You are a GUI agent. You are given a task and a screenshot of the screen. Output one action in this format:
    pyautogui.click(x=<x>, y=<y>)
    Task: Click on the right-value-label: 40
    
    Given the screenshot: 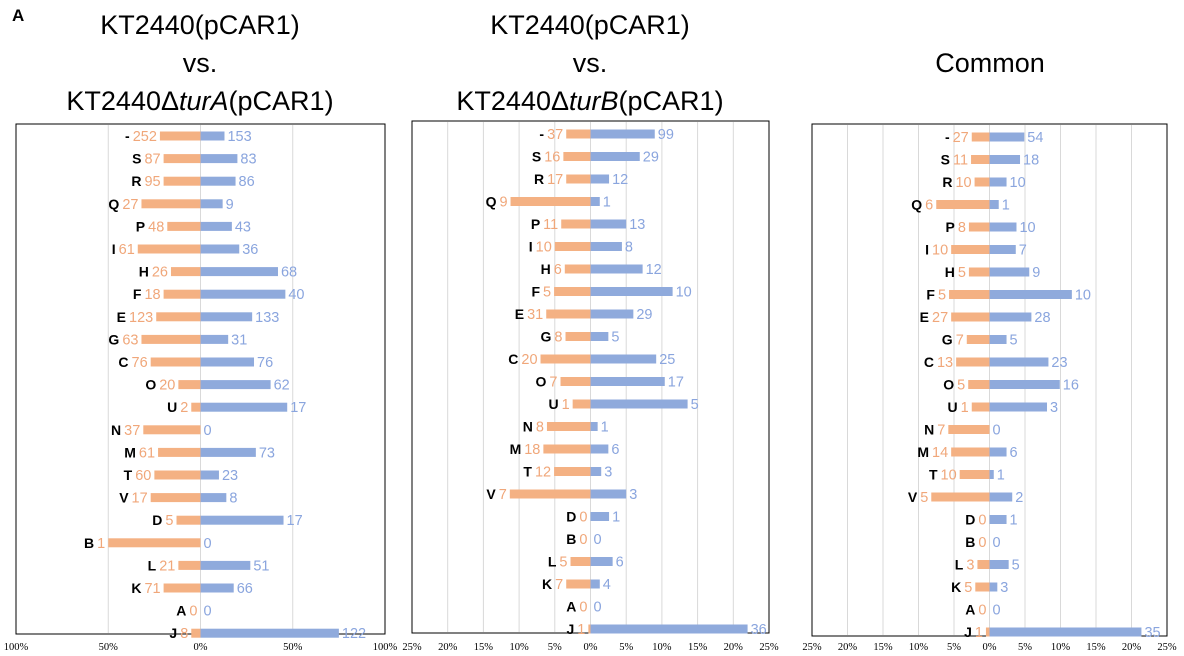 What is the action you would take?
    pyautogui.click(x=296, y=295)
    